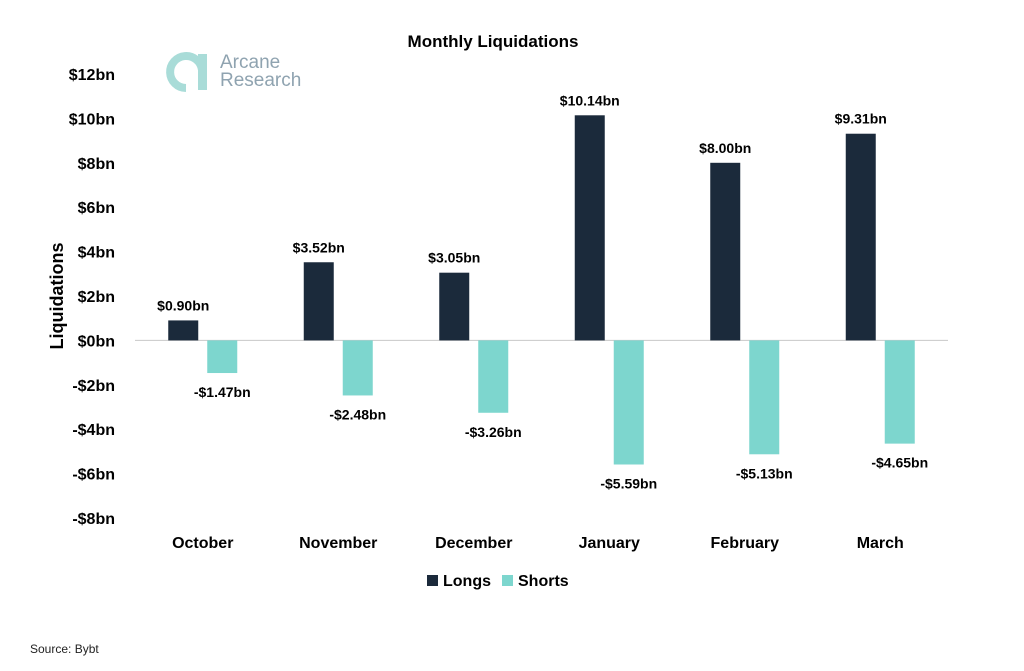  What do you see at coordinates (589, 228) in the screenshot?
I see `bar-longs-january` at bounding box center [589, 228].